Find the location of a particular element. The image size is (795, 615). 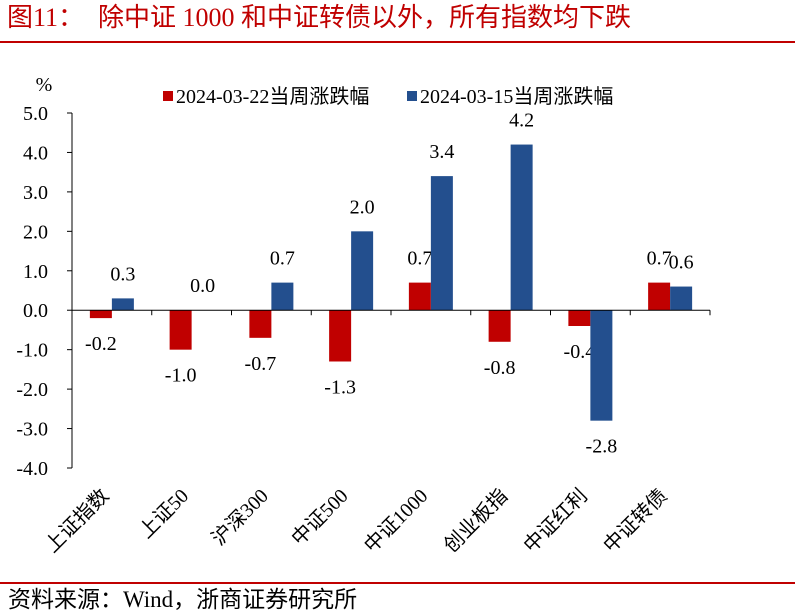

data-label: -0.2 is located at coordinates (101, 344).